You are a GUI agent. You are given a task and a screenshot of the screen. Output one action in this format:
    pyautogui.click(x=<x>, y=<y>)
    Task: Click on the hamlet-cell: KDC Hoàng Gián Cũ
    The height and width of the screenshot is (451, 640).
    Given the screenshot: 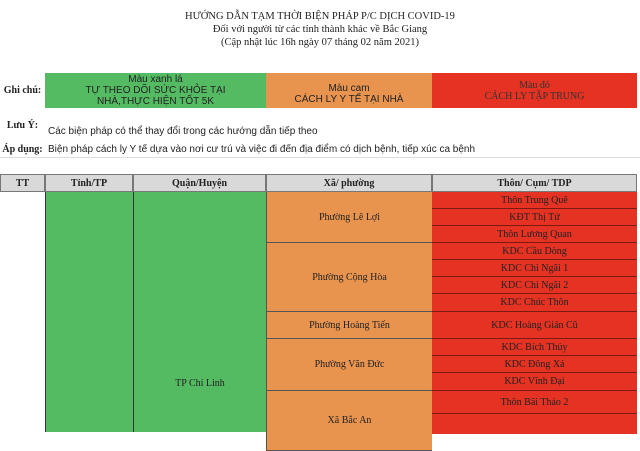 What is the action you would take?
    pyautogui.click(x=534, y=325)
    